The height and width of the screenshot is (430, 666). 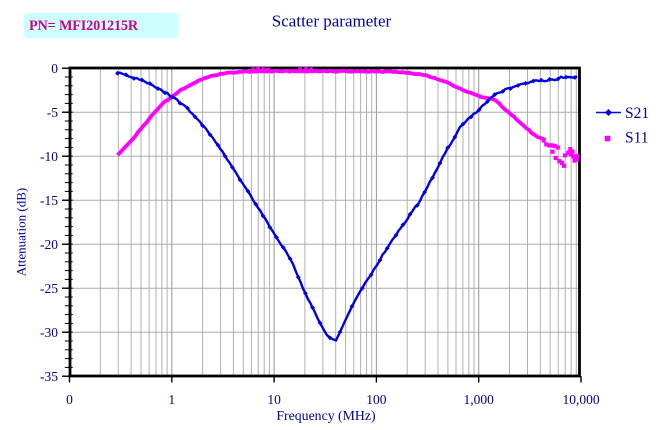 What do you see at coordinates (637, 137) in the screenshot?
I see `svg-text: S11` at bounding box center [637, 137].